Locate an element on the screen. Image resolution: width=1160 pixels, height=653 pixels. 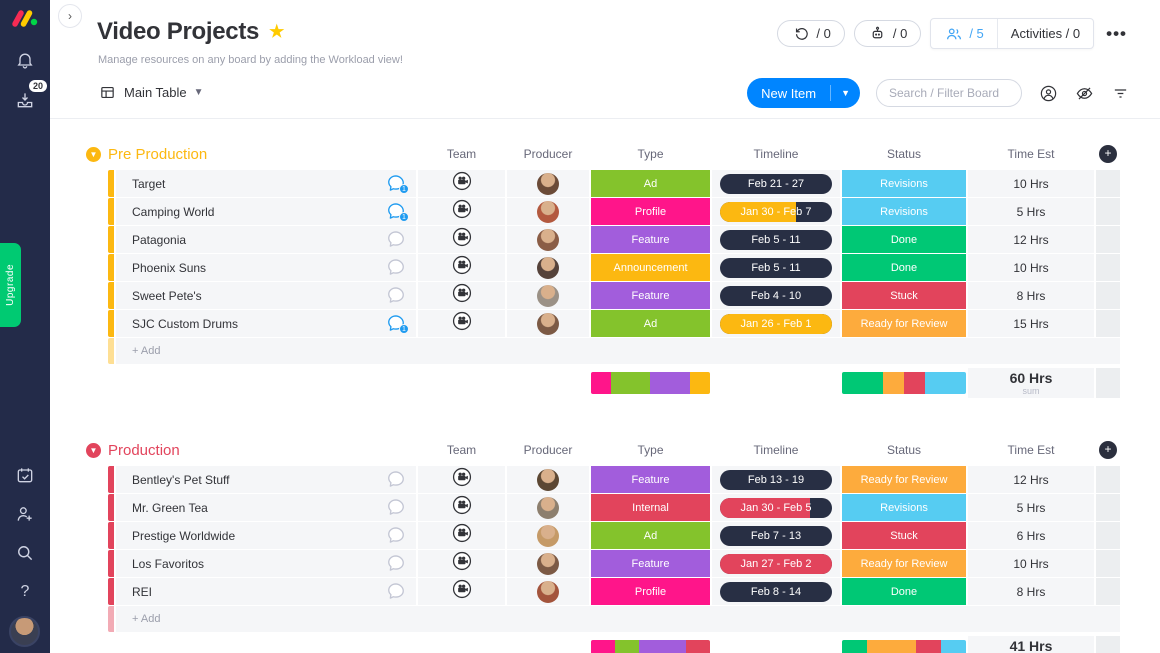
timeline-cell: Jan 30 - Feb 7 is located at coordinates (776, 211).